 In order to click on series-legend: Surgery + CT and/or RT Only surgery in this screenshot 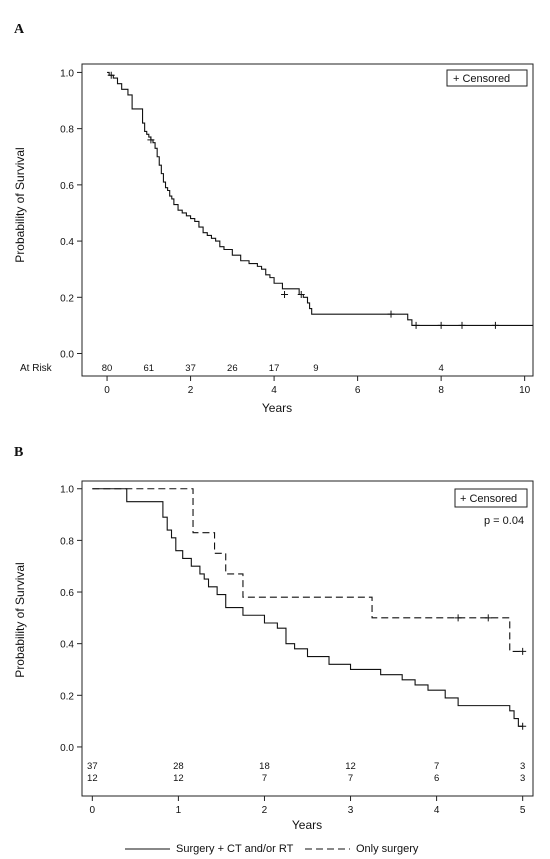, I will do `click(272, 849)`.